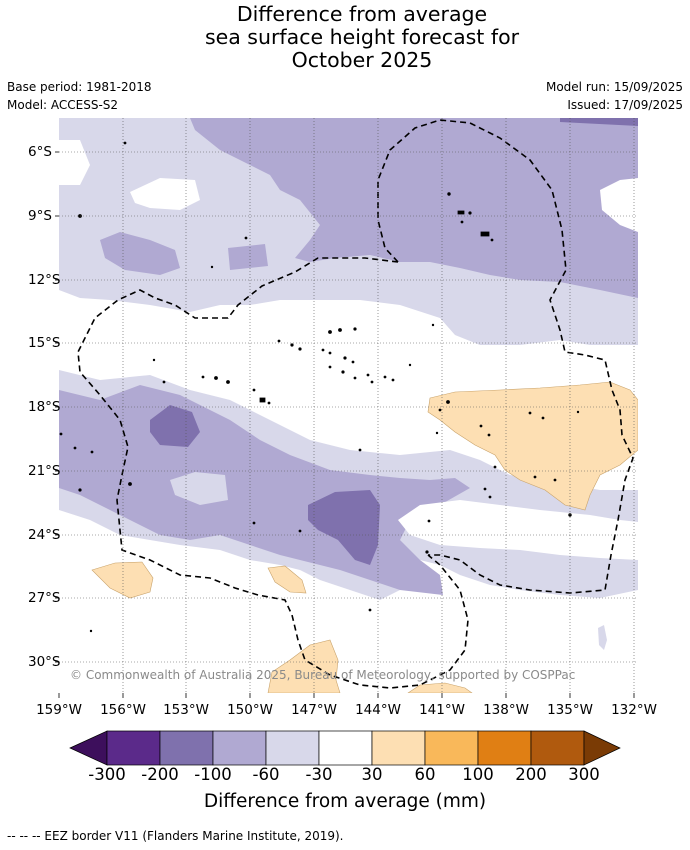 This screenshot has height=850, width=690. I want to click on lon-label: 159°W, so click(59, 710).